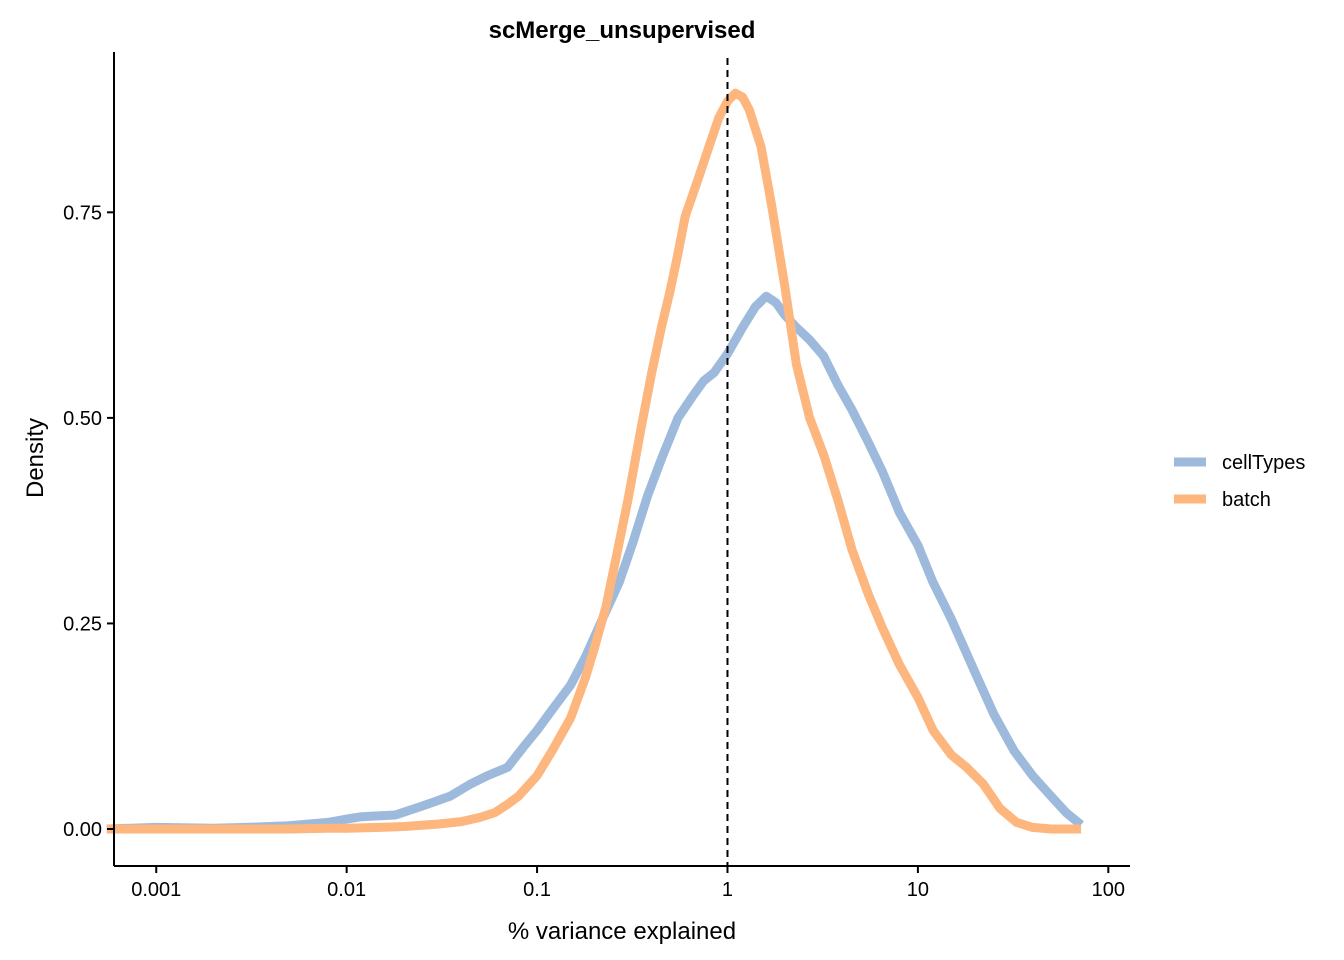 This screenshot has width=1344, height=960. What do you see at coordinates (1246, 500) in the screenshot?
I see `legend-label-batch: batch` at bounding box center [1246, 500].